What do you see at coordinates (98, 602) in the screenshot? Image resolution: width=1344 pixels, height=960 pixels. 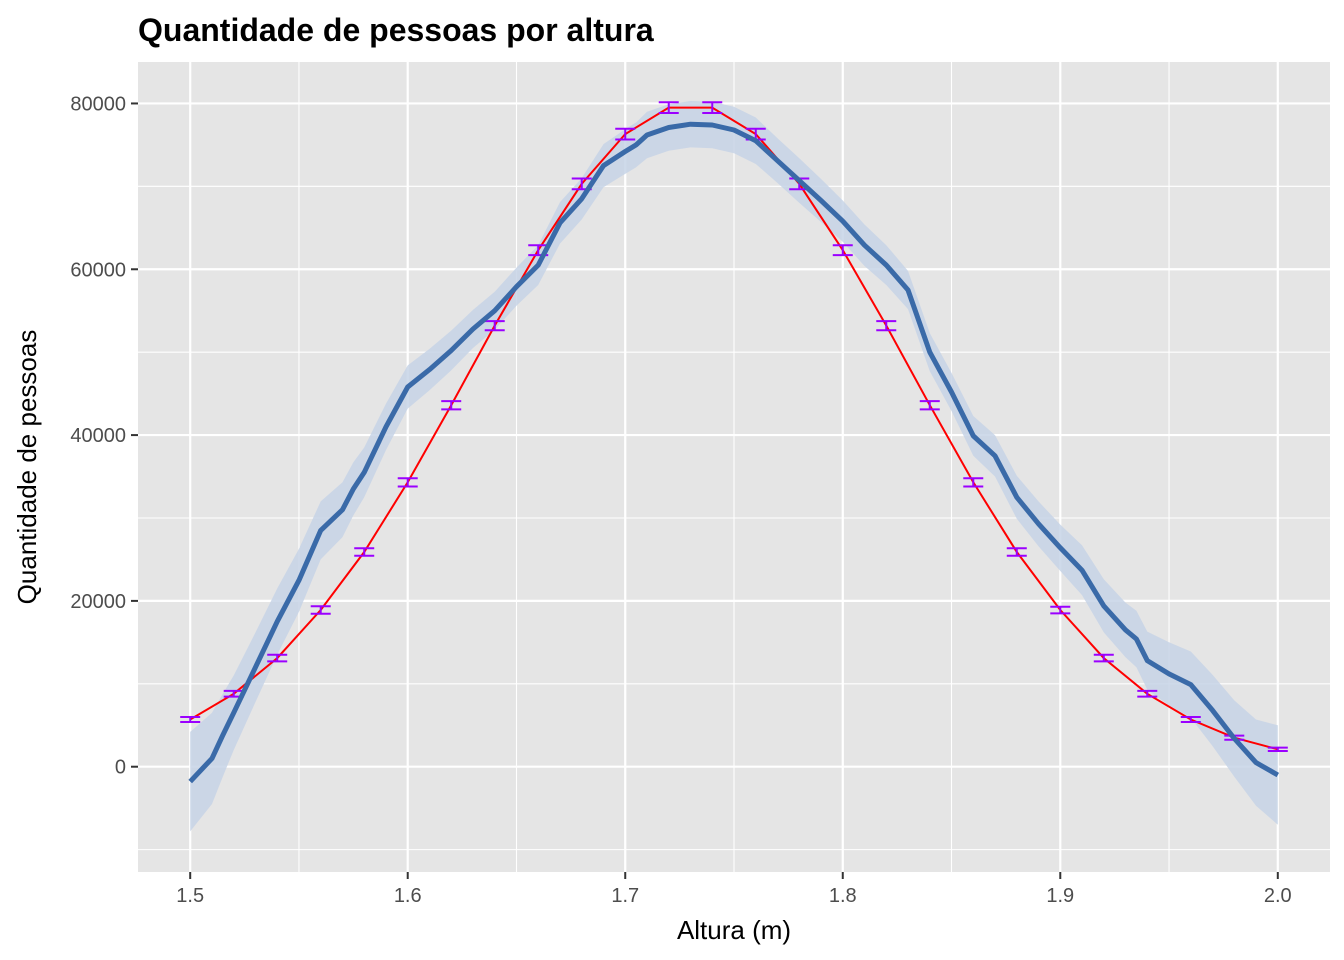 I see `y-tick-label: 20000` at bounding box center [98, 602].